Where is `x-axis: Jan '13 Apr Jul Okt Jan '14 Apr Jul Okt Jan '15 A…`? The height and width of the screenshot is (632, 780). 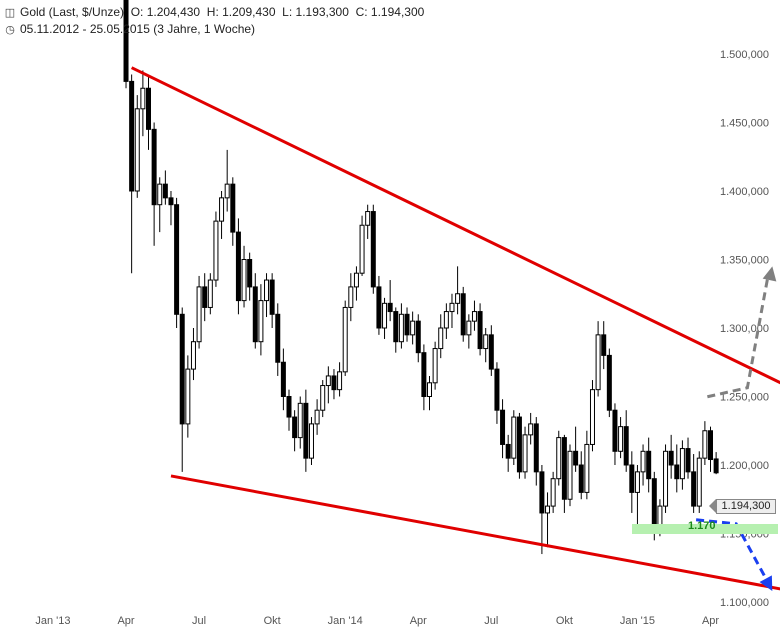
x-axis: Jan '13 Apr Jul Okt Jan '14 Apr Jul Okt Jan '15 A… is located at coordinates (377, 621).